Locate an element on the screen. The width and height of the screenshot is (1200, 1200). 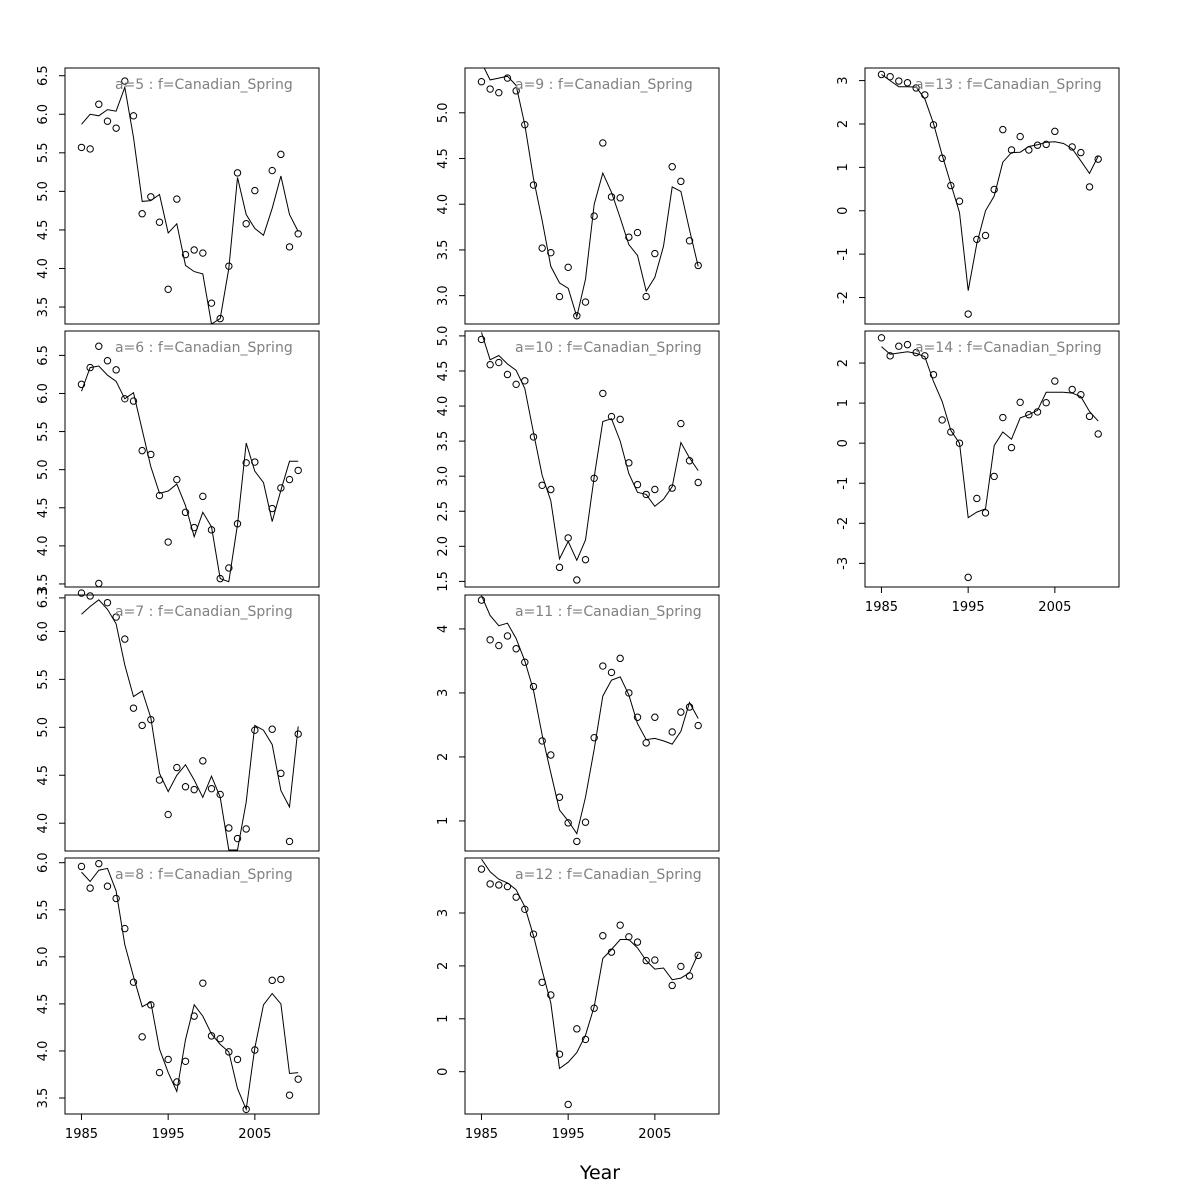
y-tick-label: 2.5 is located at coordinates (443, 511).